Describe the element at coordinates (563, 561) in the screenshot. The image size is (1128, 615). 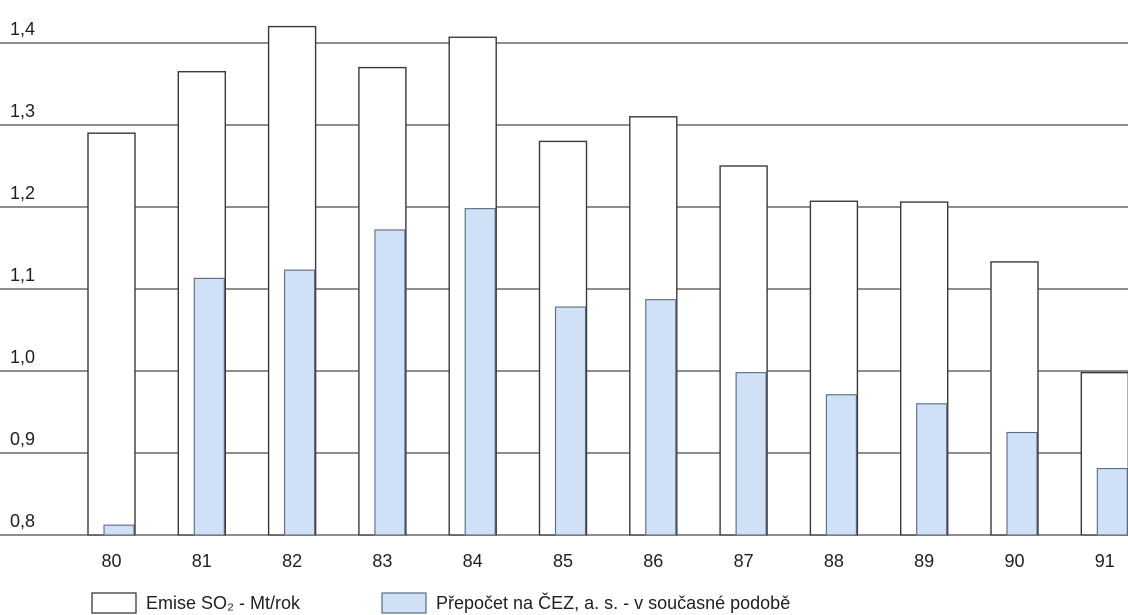
I see `x-tick-label-85: 85` at that location.